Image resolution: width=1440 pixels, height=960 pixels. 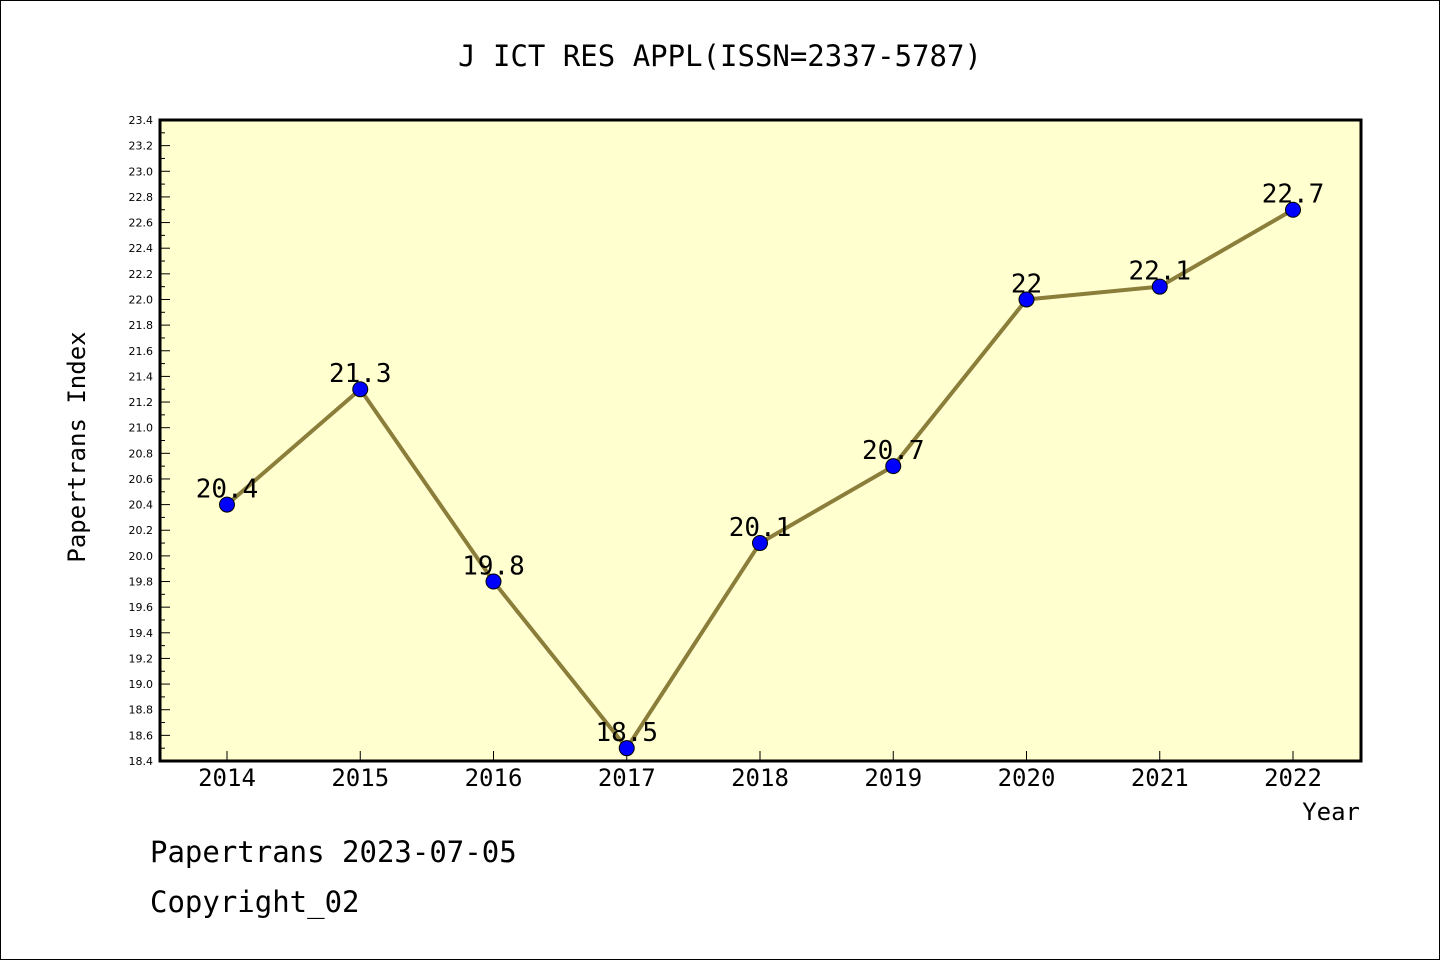 What do you see at coordinates (141, 171) in the screenshot?
I see `y-tick-label: 23.0` at bounding box center [141, 171].